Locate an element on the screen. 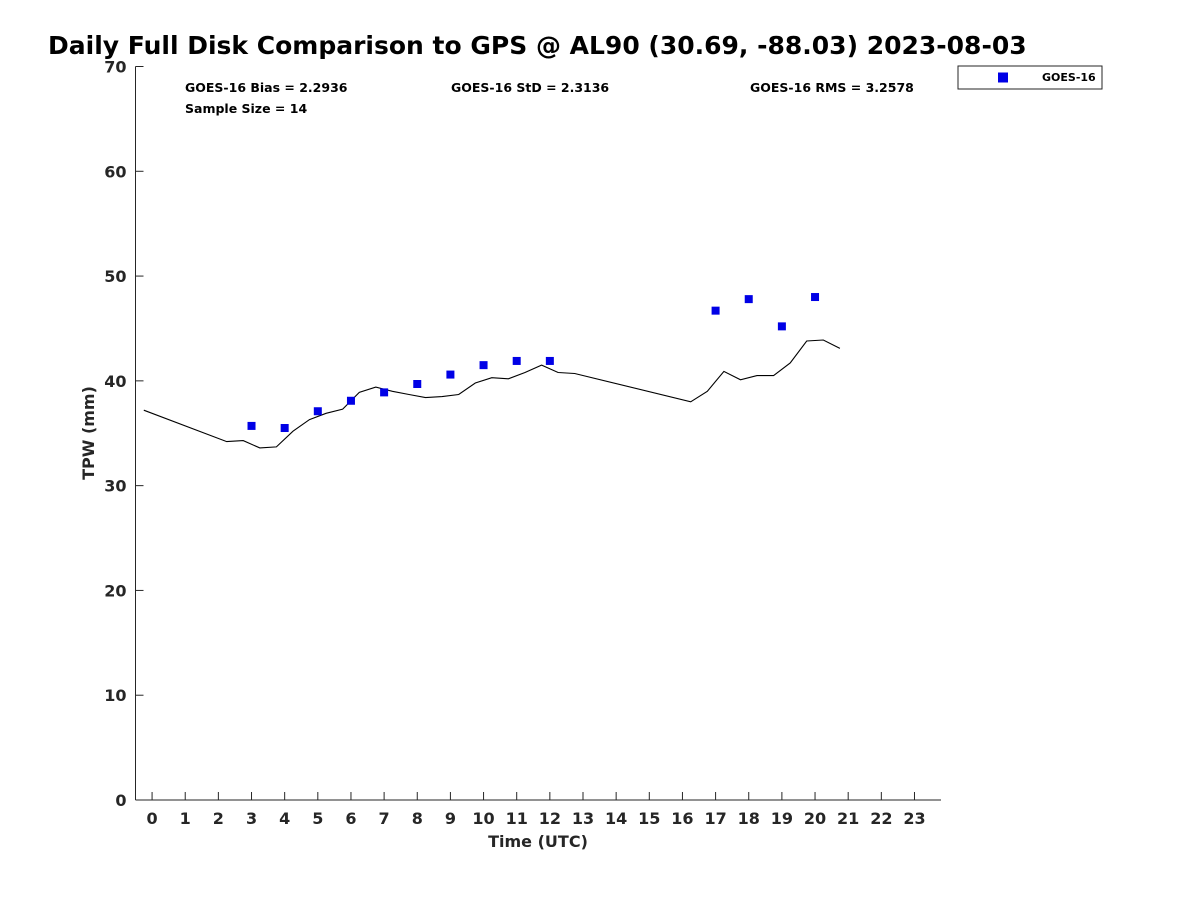  x-tick-label: 9 is located at coordinates (450, 818).